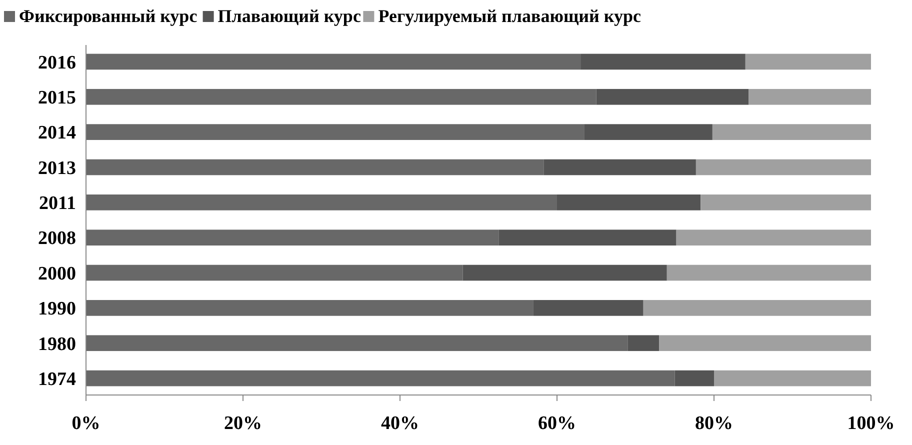 The width and height of the screenshot is (912, 445). Describe the element at coordinates (510, 16) in the screenshot. I see `legend-label: Регулируемый плавающий курс` at that location.